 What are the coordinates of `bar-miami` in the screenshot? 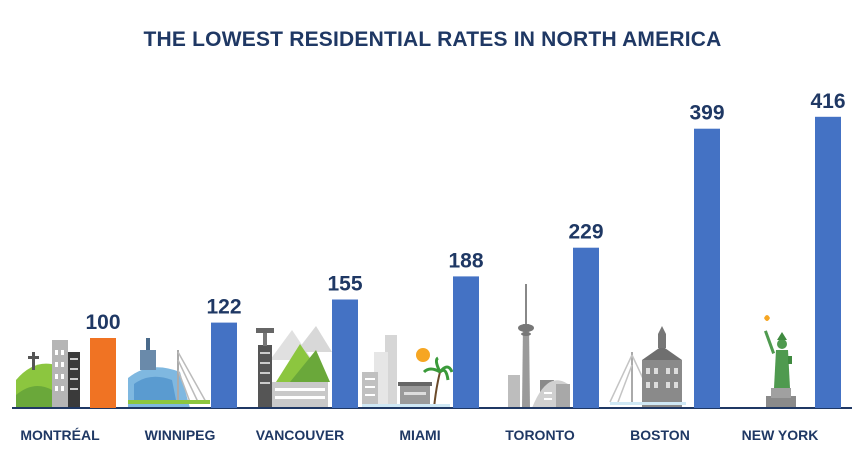 It's located at (466, 342).